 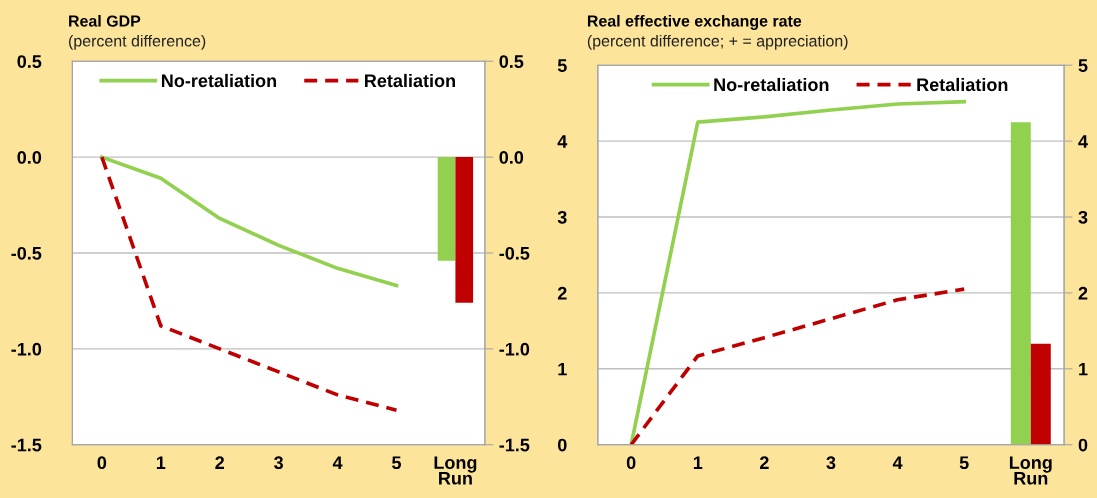 What do you see at coordinates (1083, 369) in the screenshot?
I see `y2-tick-label: 1` at bounding box center [1083, 369].